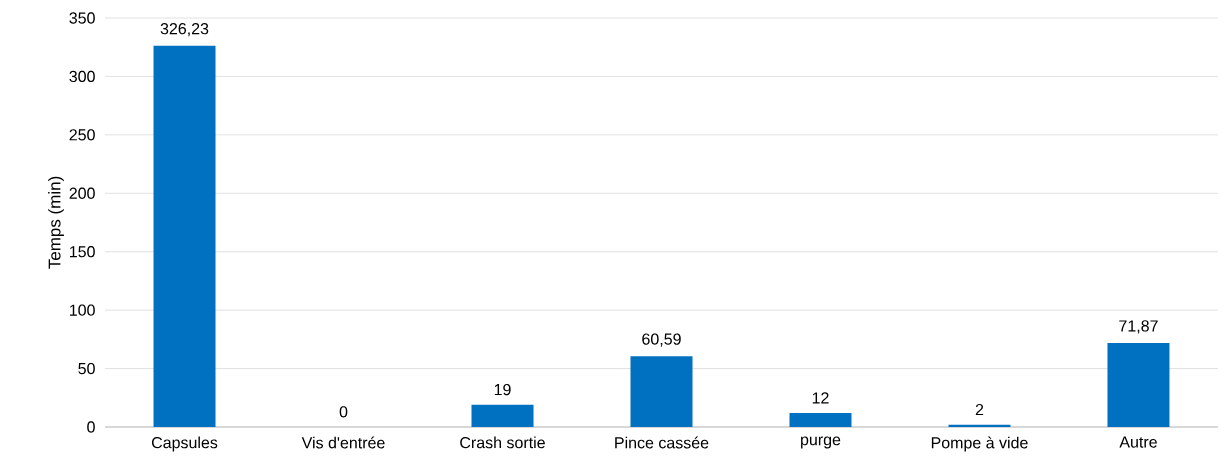  I want to click on y-tick-label: 250, so click(82, 135).